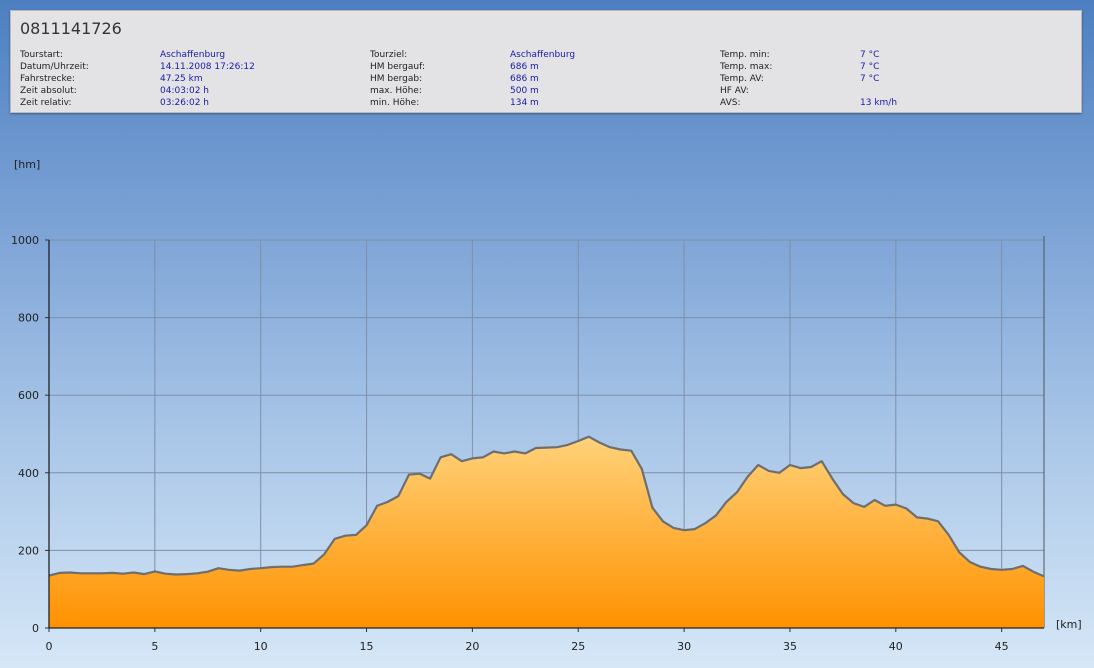 The image size is (1094, 668). I want to click on x-tick-label: 5, so click(154, 646).